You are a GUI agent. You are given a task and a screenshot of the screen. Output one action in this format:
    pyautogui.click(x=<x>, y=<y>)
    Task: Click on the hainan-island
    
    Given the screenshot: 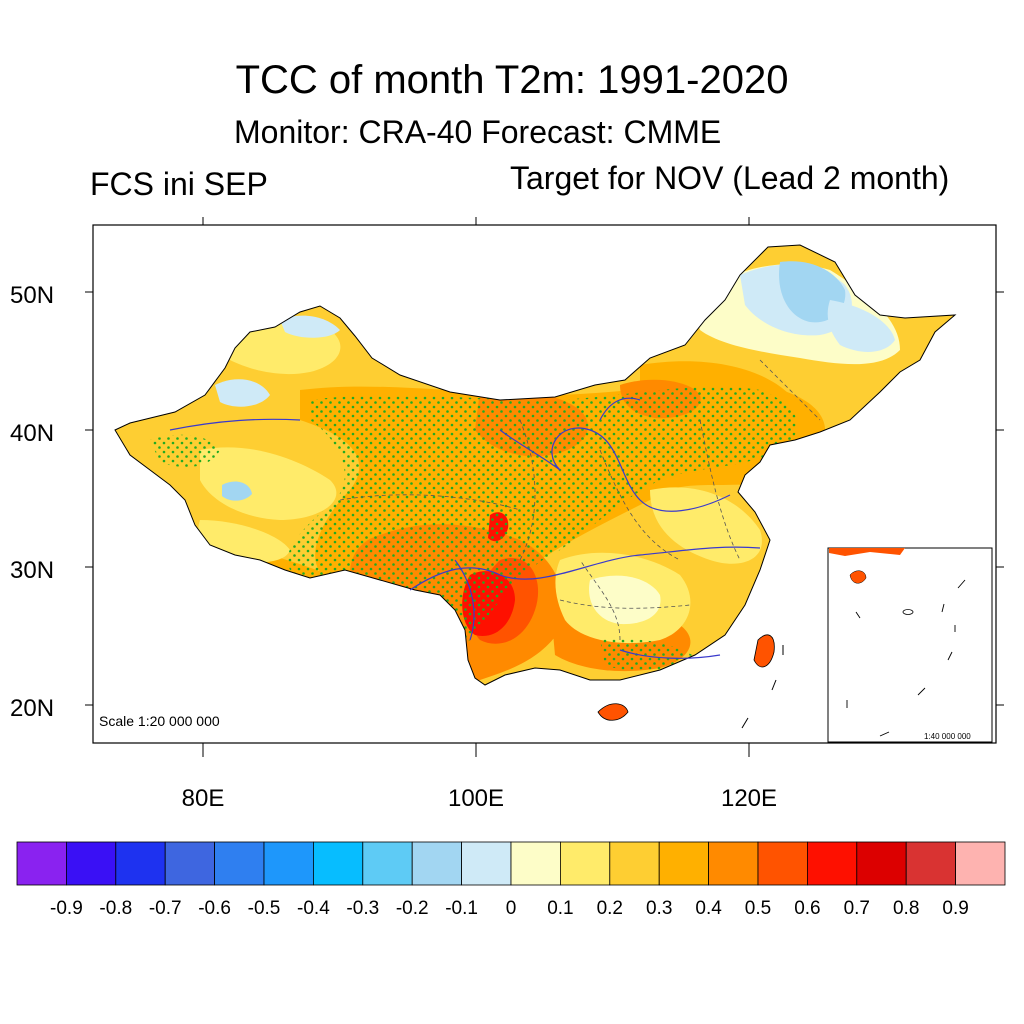 What is the action you would take?
    pyautogui.click(x=613, y=712)
    